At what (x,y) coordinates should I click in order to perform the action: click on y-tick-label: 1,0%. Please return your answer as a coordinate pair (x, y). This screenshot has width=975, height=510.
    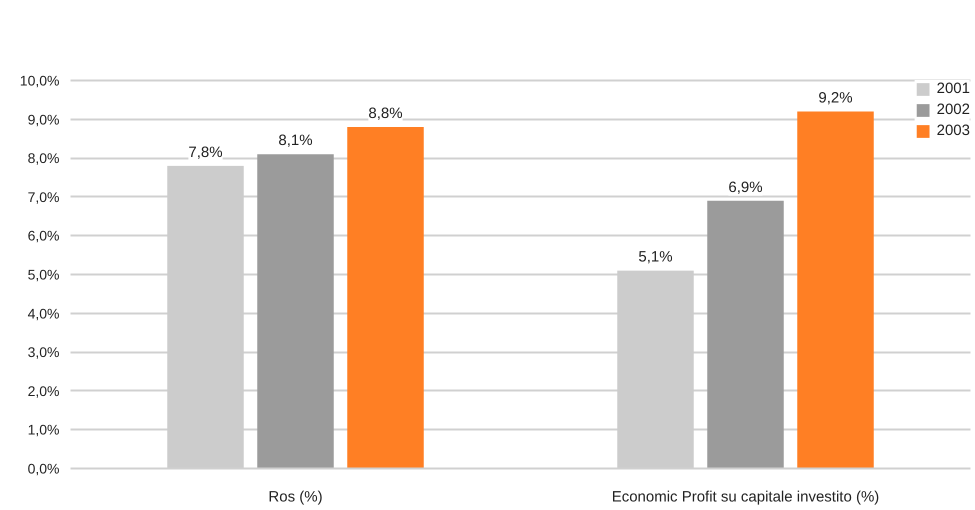
    Looking at the image, I should click on (44, 430).